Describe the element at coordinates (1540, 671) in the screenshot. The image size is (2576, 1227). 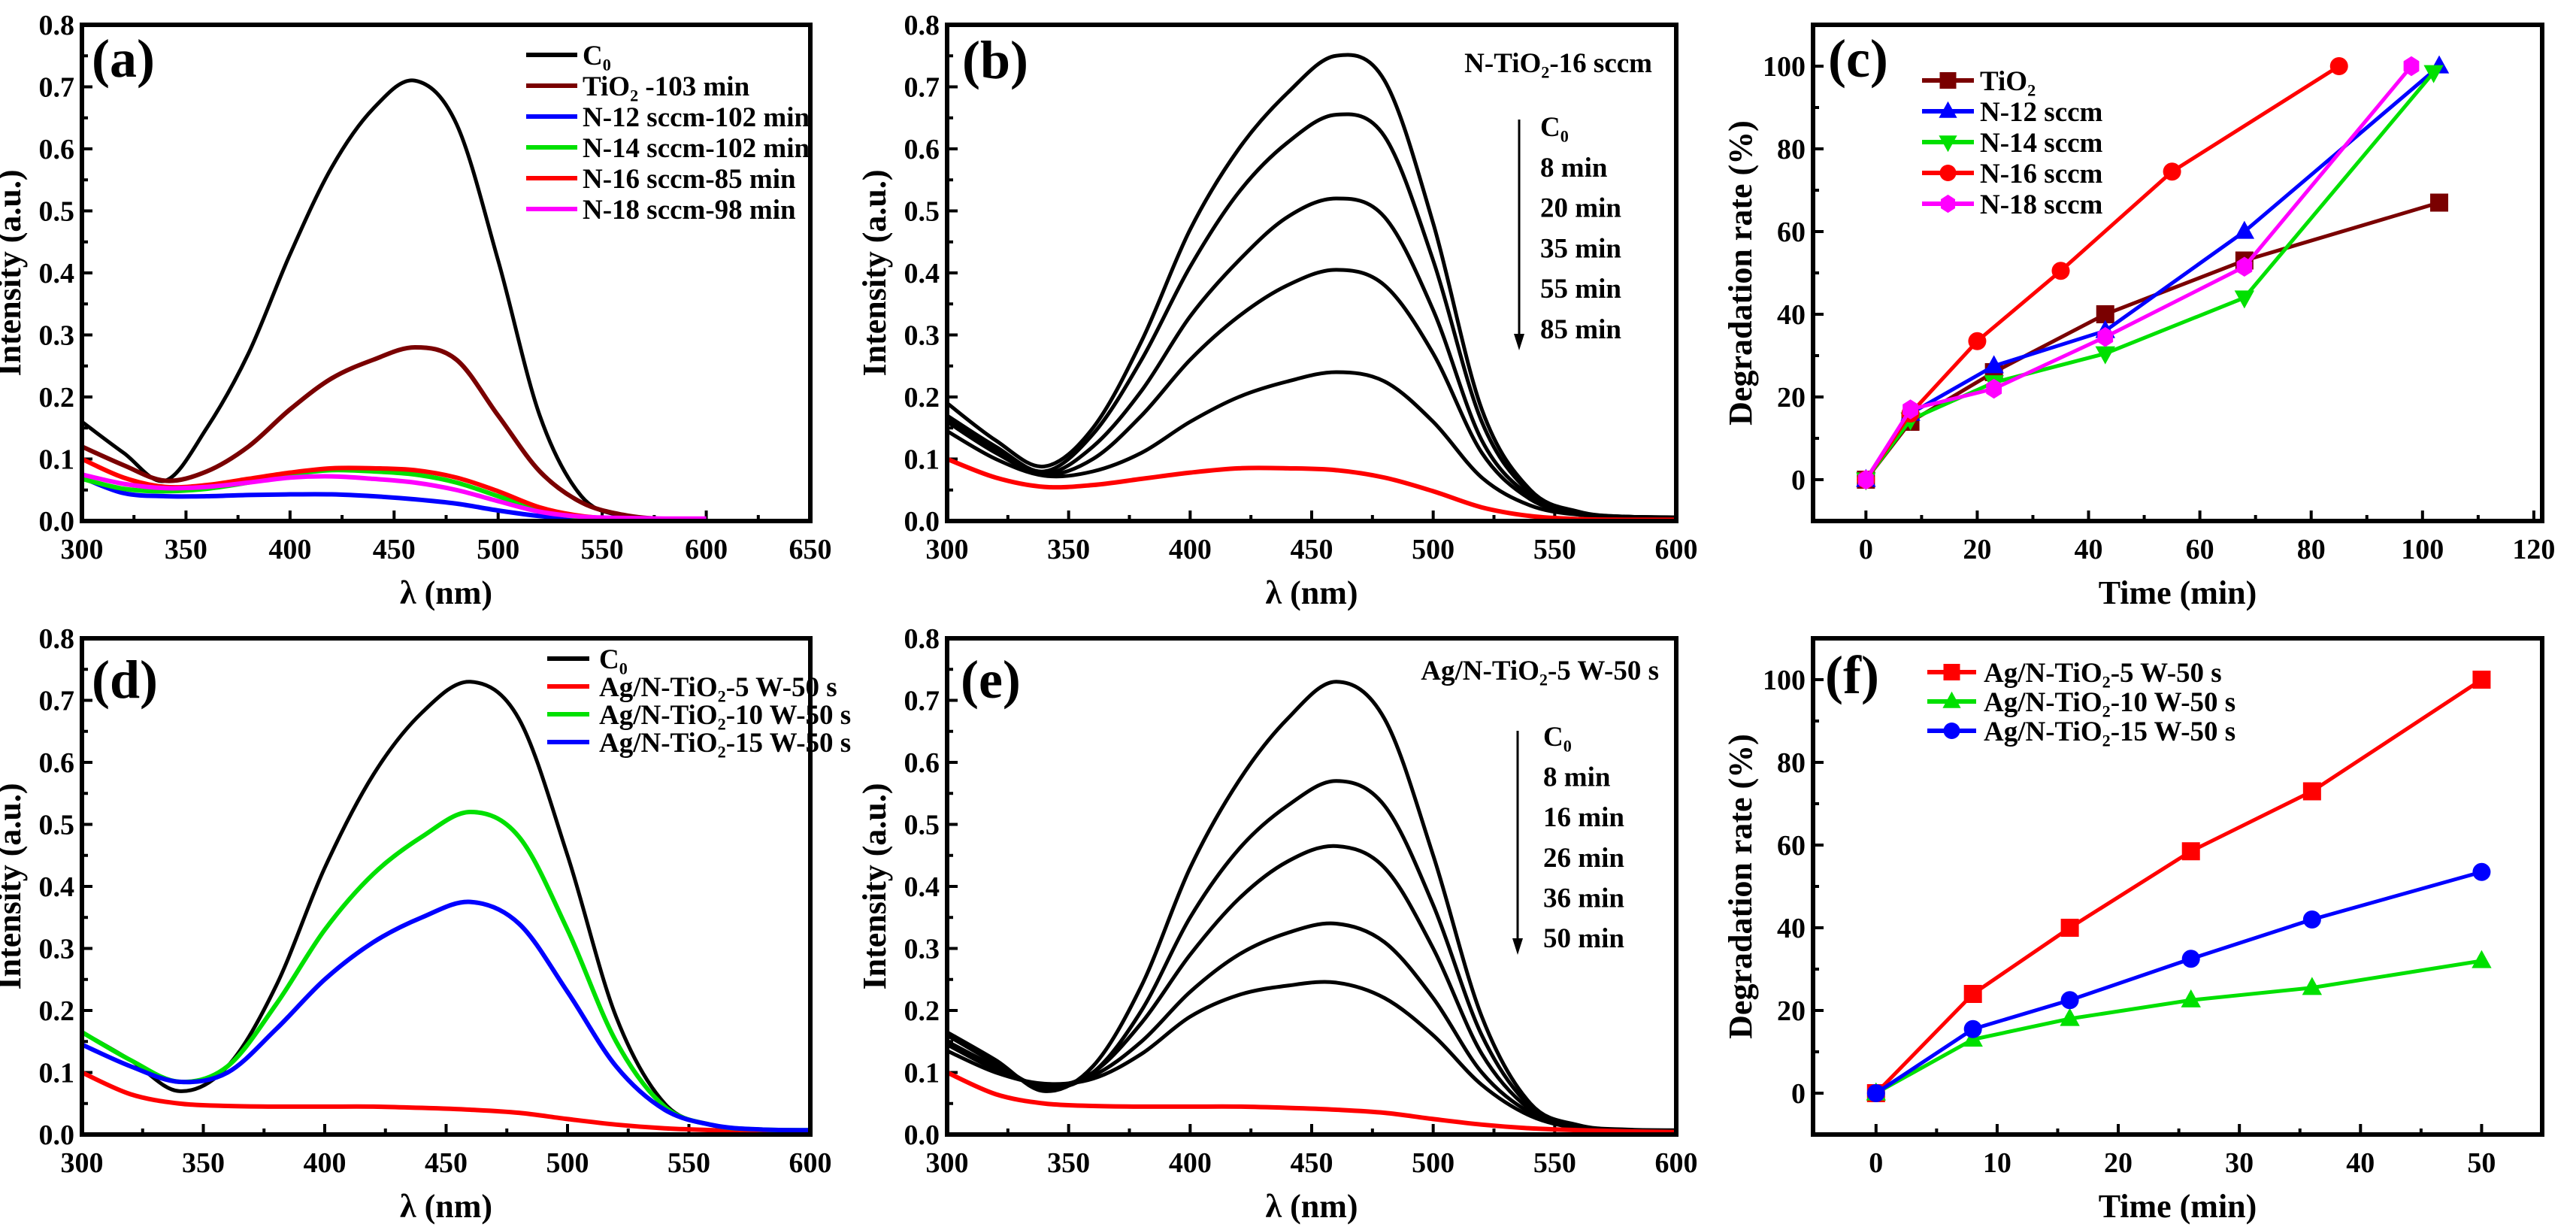
I see `panel-annotation: Ag/N-TiO₂-5 W-50 s` at that location.